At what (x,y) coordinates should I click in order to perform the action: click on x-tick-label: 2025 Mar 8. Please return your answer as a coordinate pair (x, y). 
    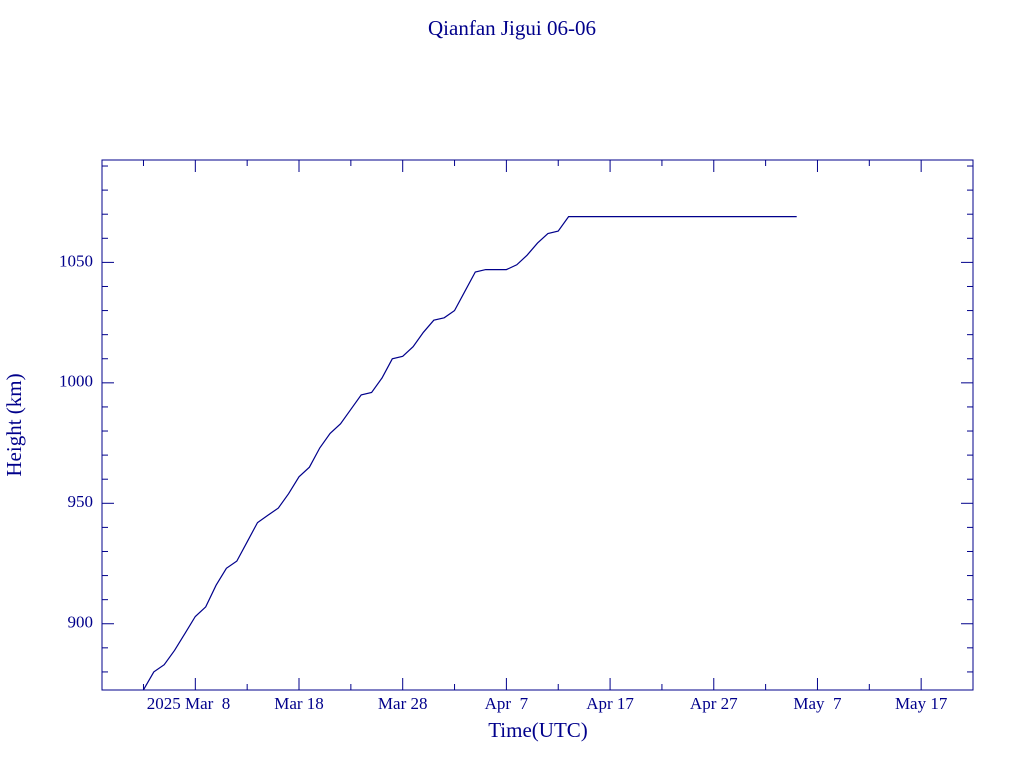
    Looking at the image, I should click on (189, 703).